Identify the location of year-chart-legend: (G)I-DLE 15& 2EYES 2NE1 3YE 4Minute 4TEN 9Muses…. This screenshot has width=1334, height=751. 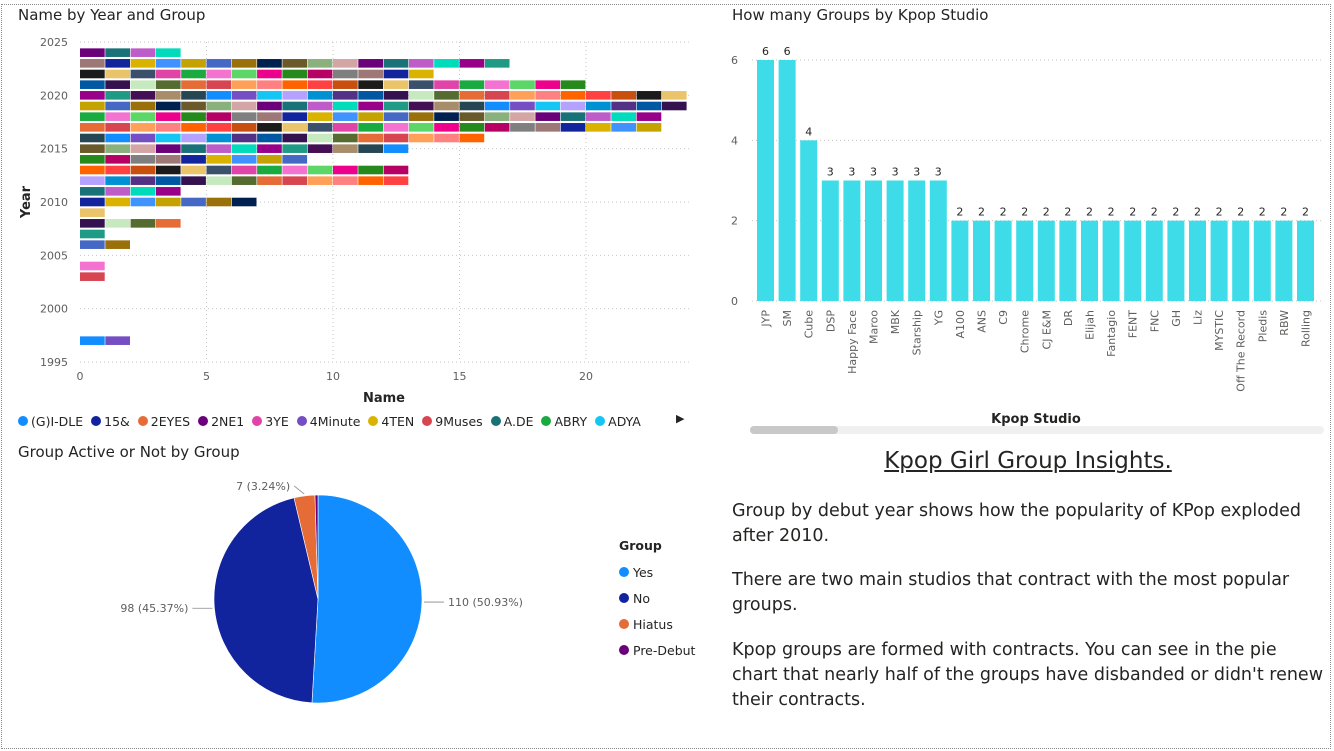
(358, 421).